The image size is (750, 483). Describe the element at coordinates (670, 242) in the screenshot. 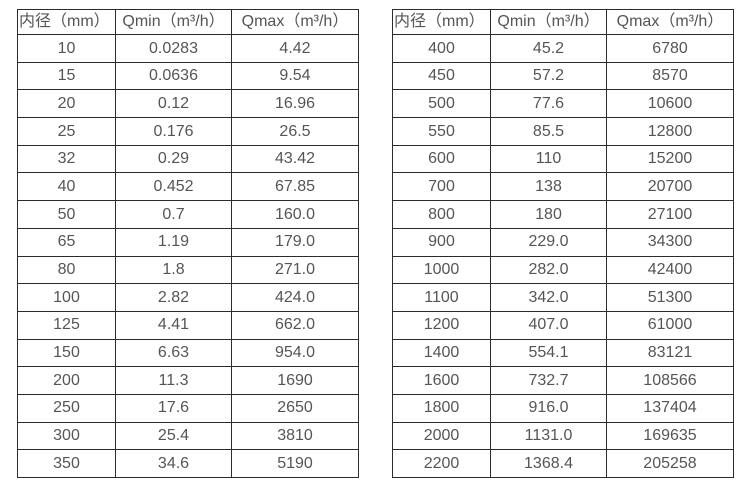

I see `table-cell: 34300` at that location.